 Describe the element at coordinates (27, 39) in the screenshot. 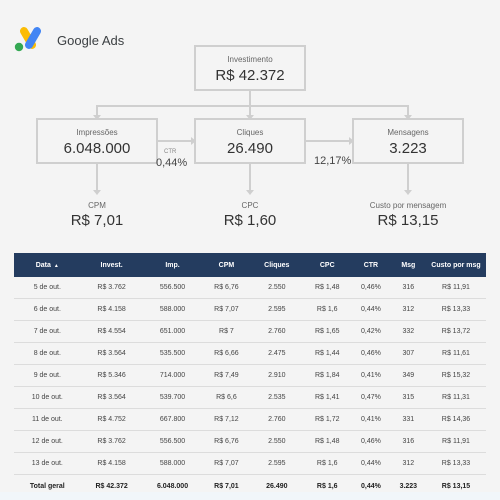

I see `google-ads-logo-icon` at that location.